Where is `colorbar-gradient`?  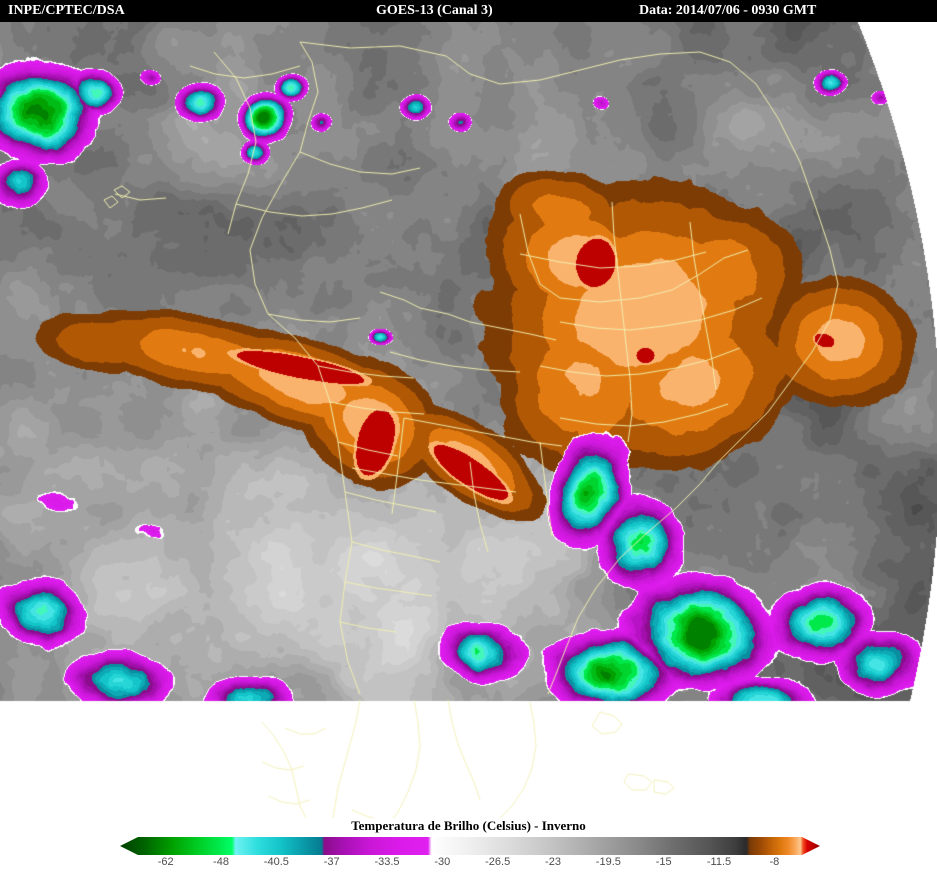
colorbar-gradient is located at coordinates (470, 846).